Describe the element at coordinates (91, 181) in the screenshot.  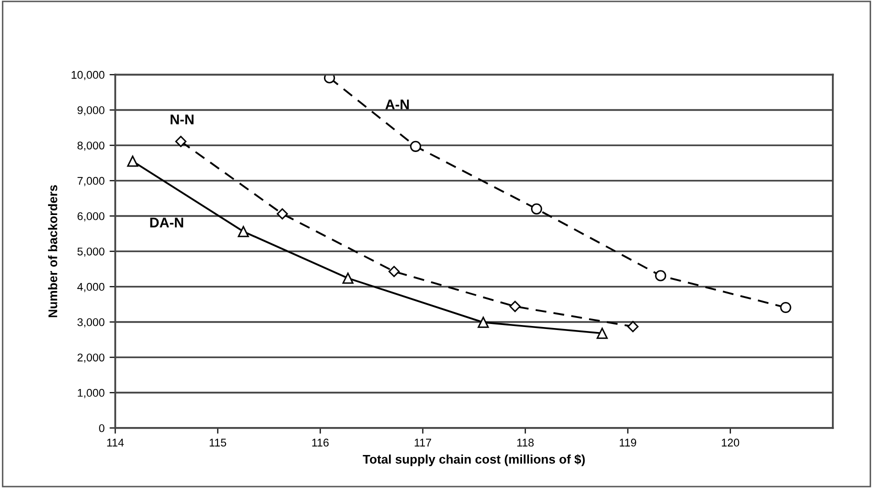
I see `y-tick-label: 7,000` at that location.